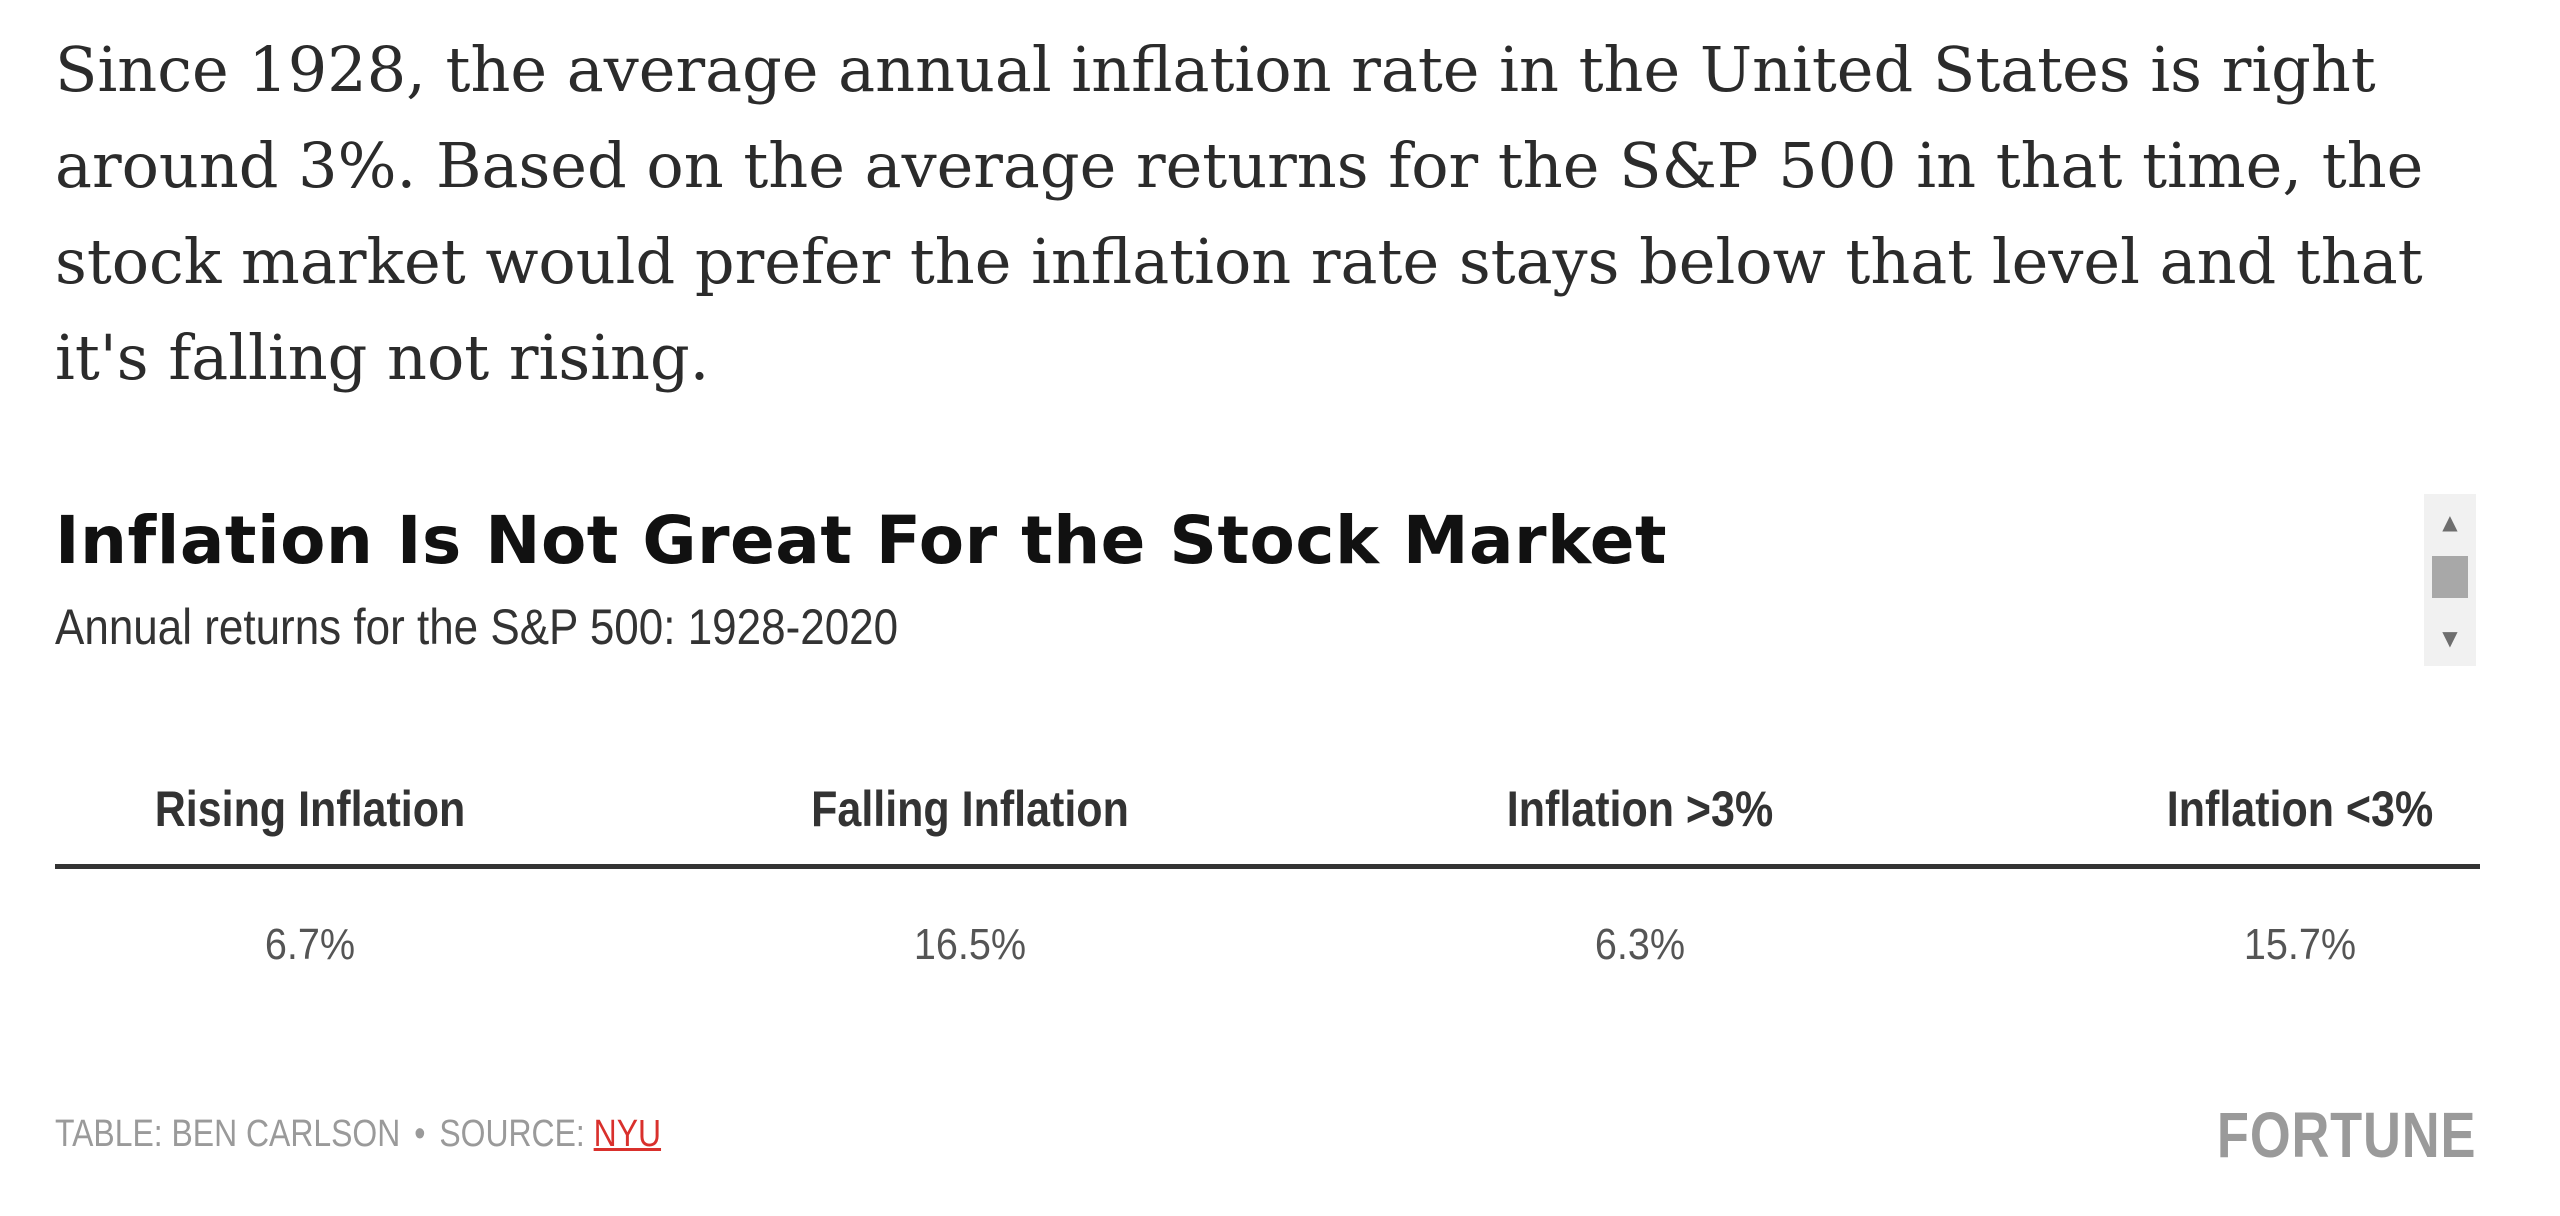  Describe the element at coordinates (1267, 960) in the screenshot. I see `table-row: 6.7% 16.5% 6.3% 15.7%` at that location.